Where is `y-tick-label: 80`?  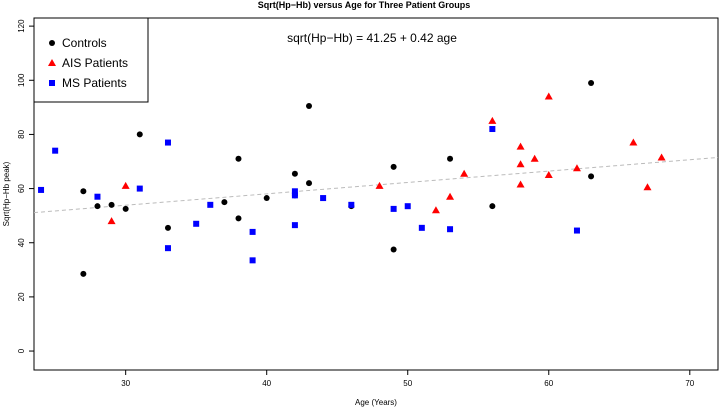
y-tick-label: 80 is located at coordinates (21, 133).